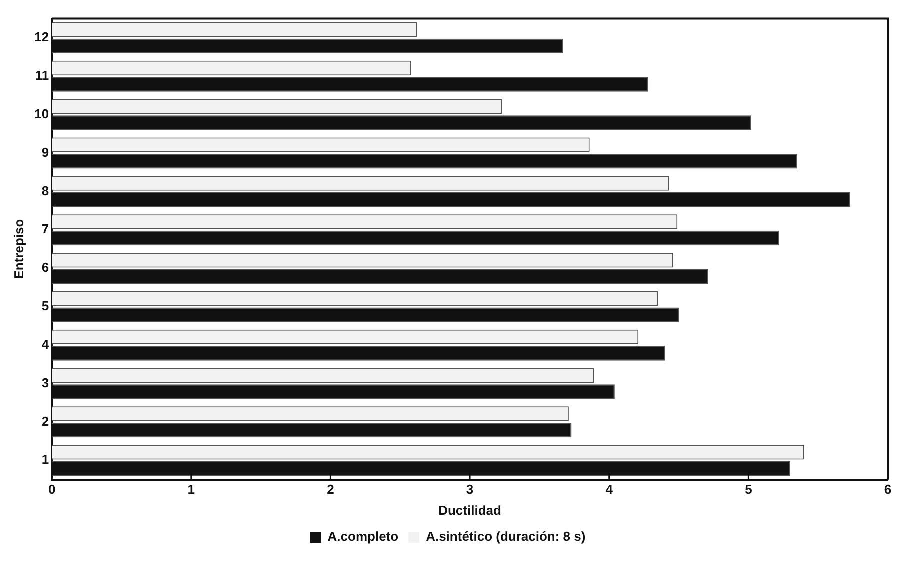 The height and width of the screenshot is (562, 904). I want to click on y-tick-label: 10, so click(42, 114).